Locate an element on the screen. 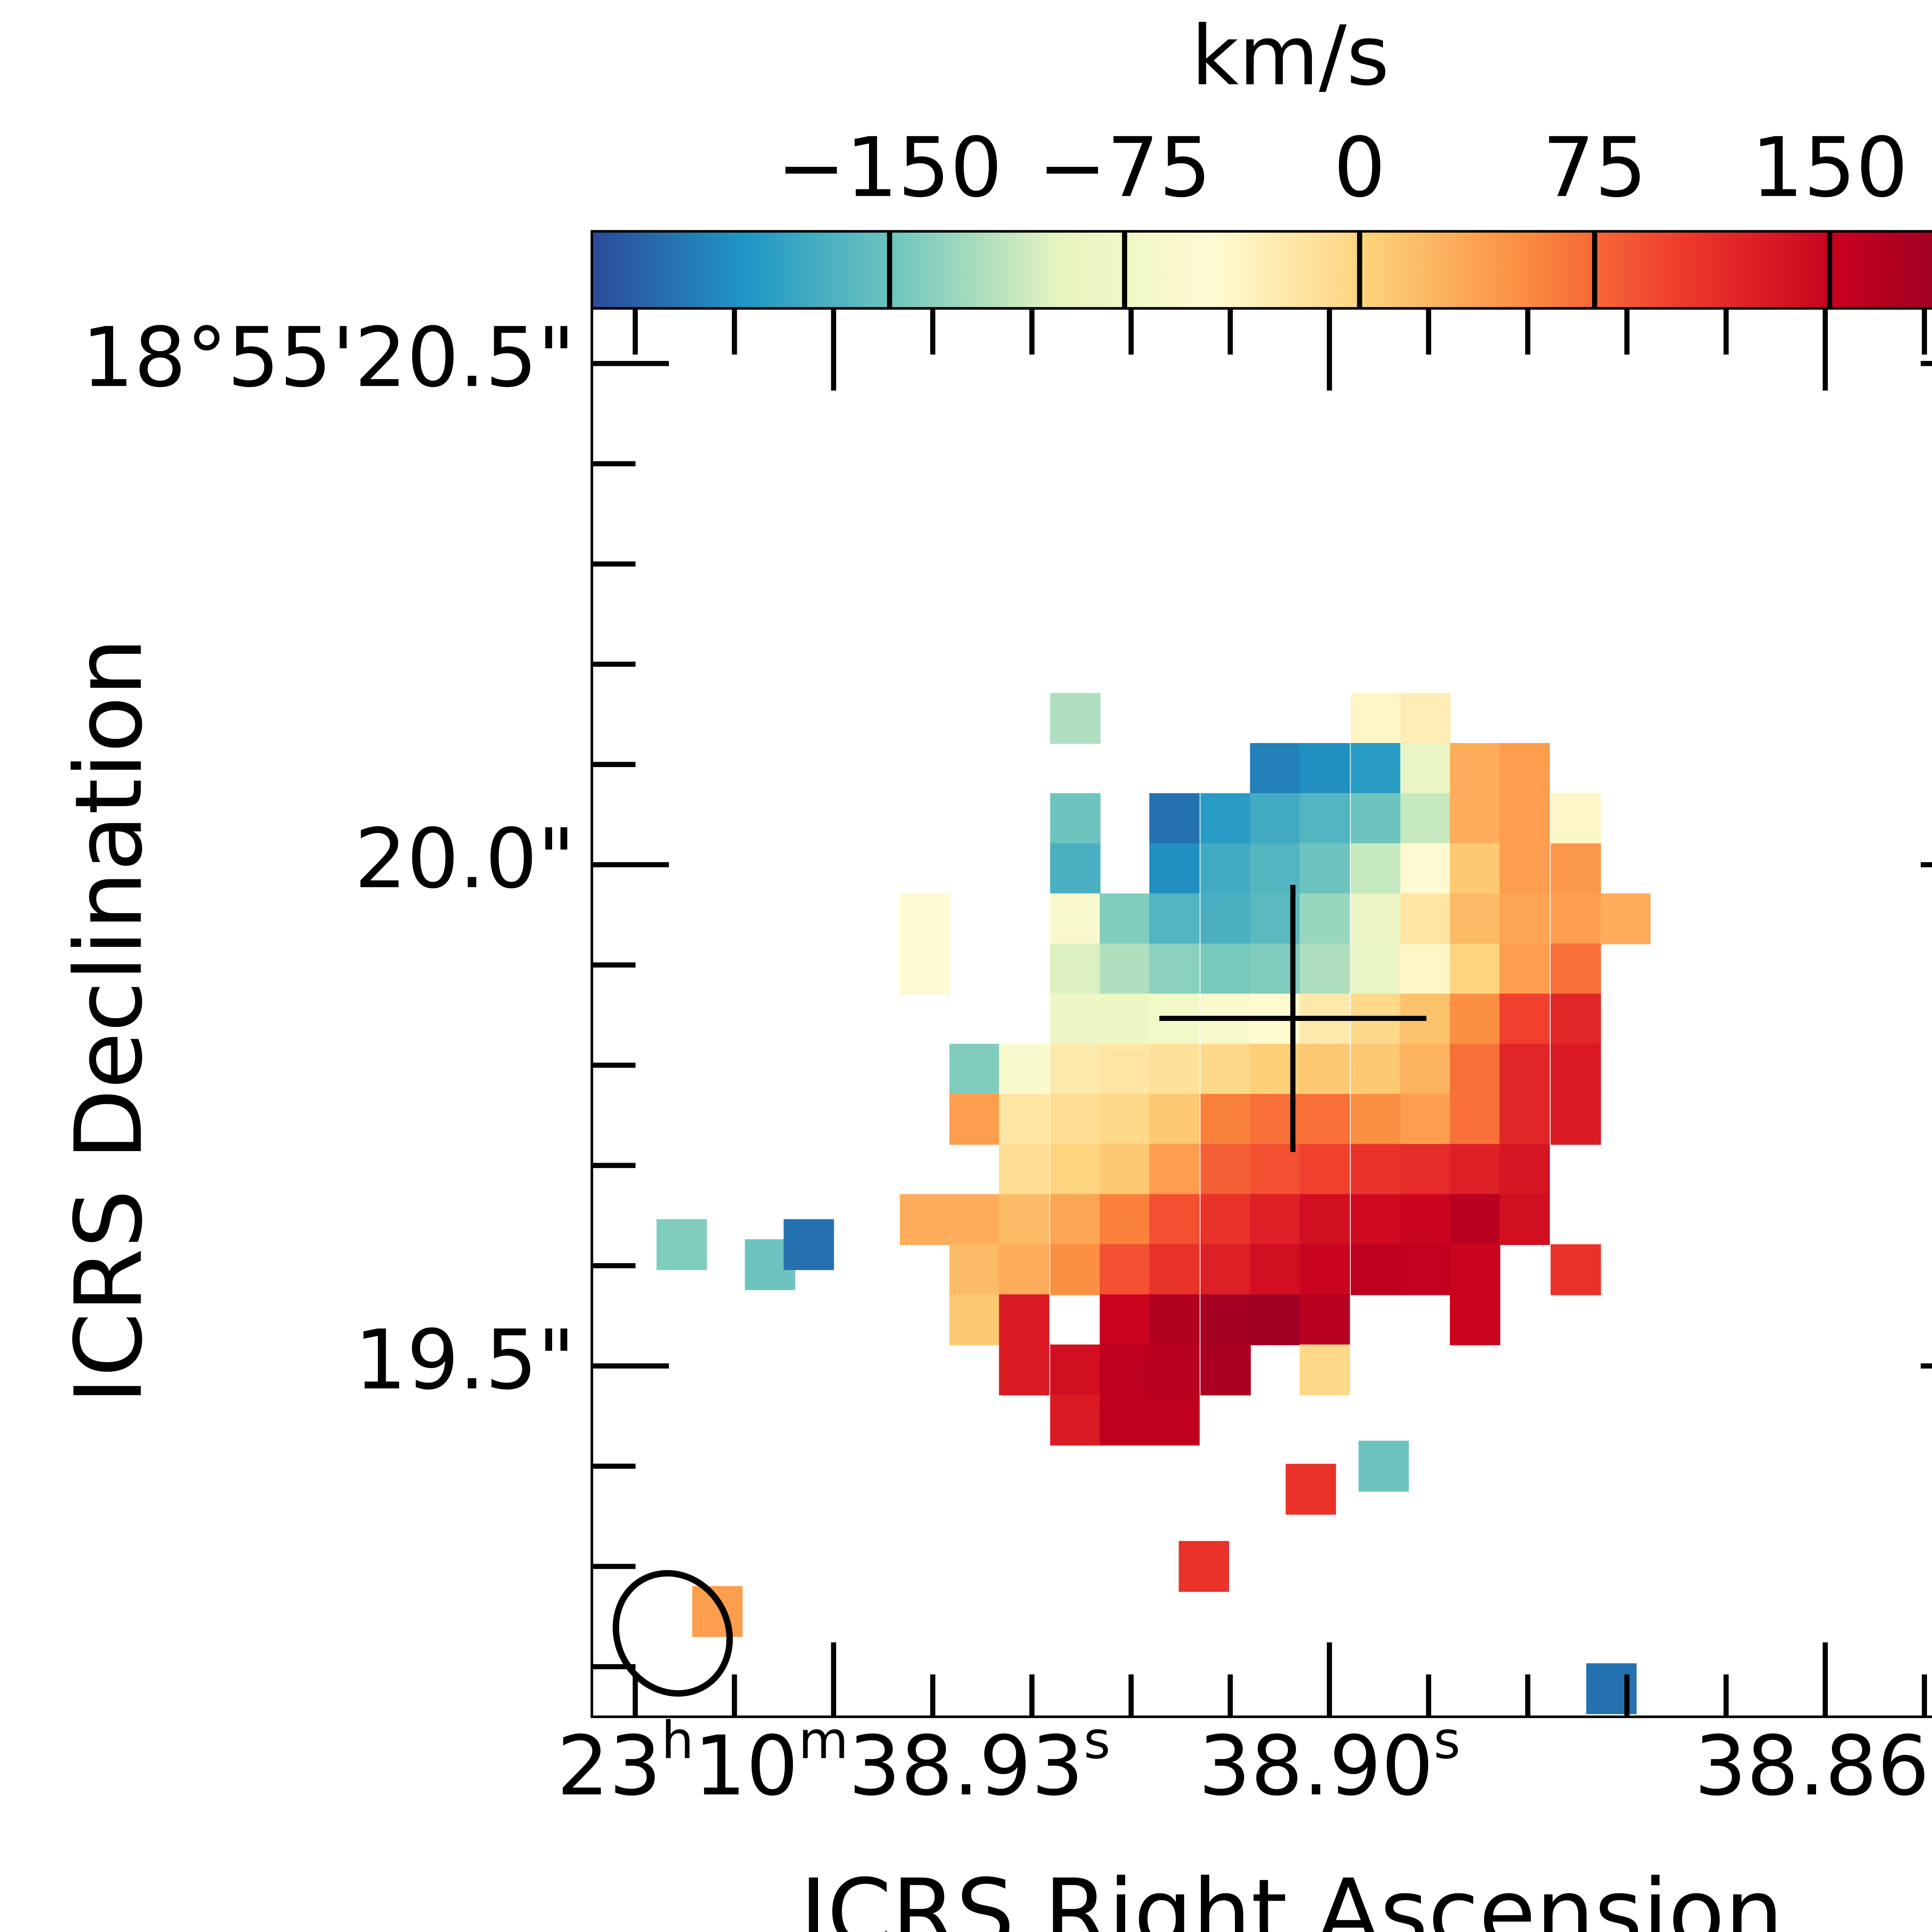 The image size is (1932, 1932). y-tick-label: 19.5" is located at coordinates (464, 1361).